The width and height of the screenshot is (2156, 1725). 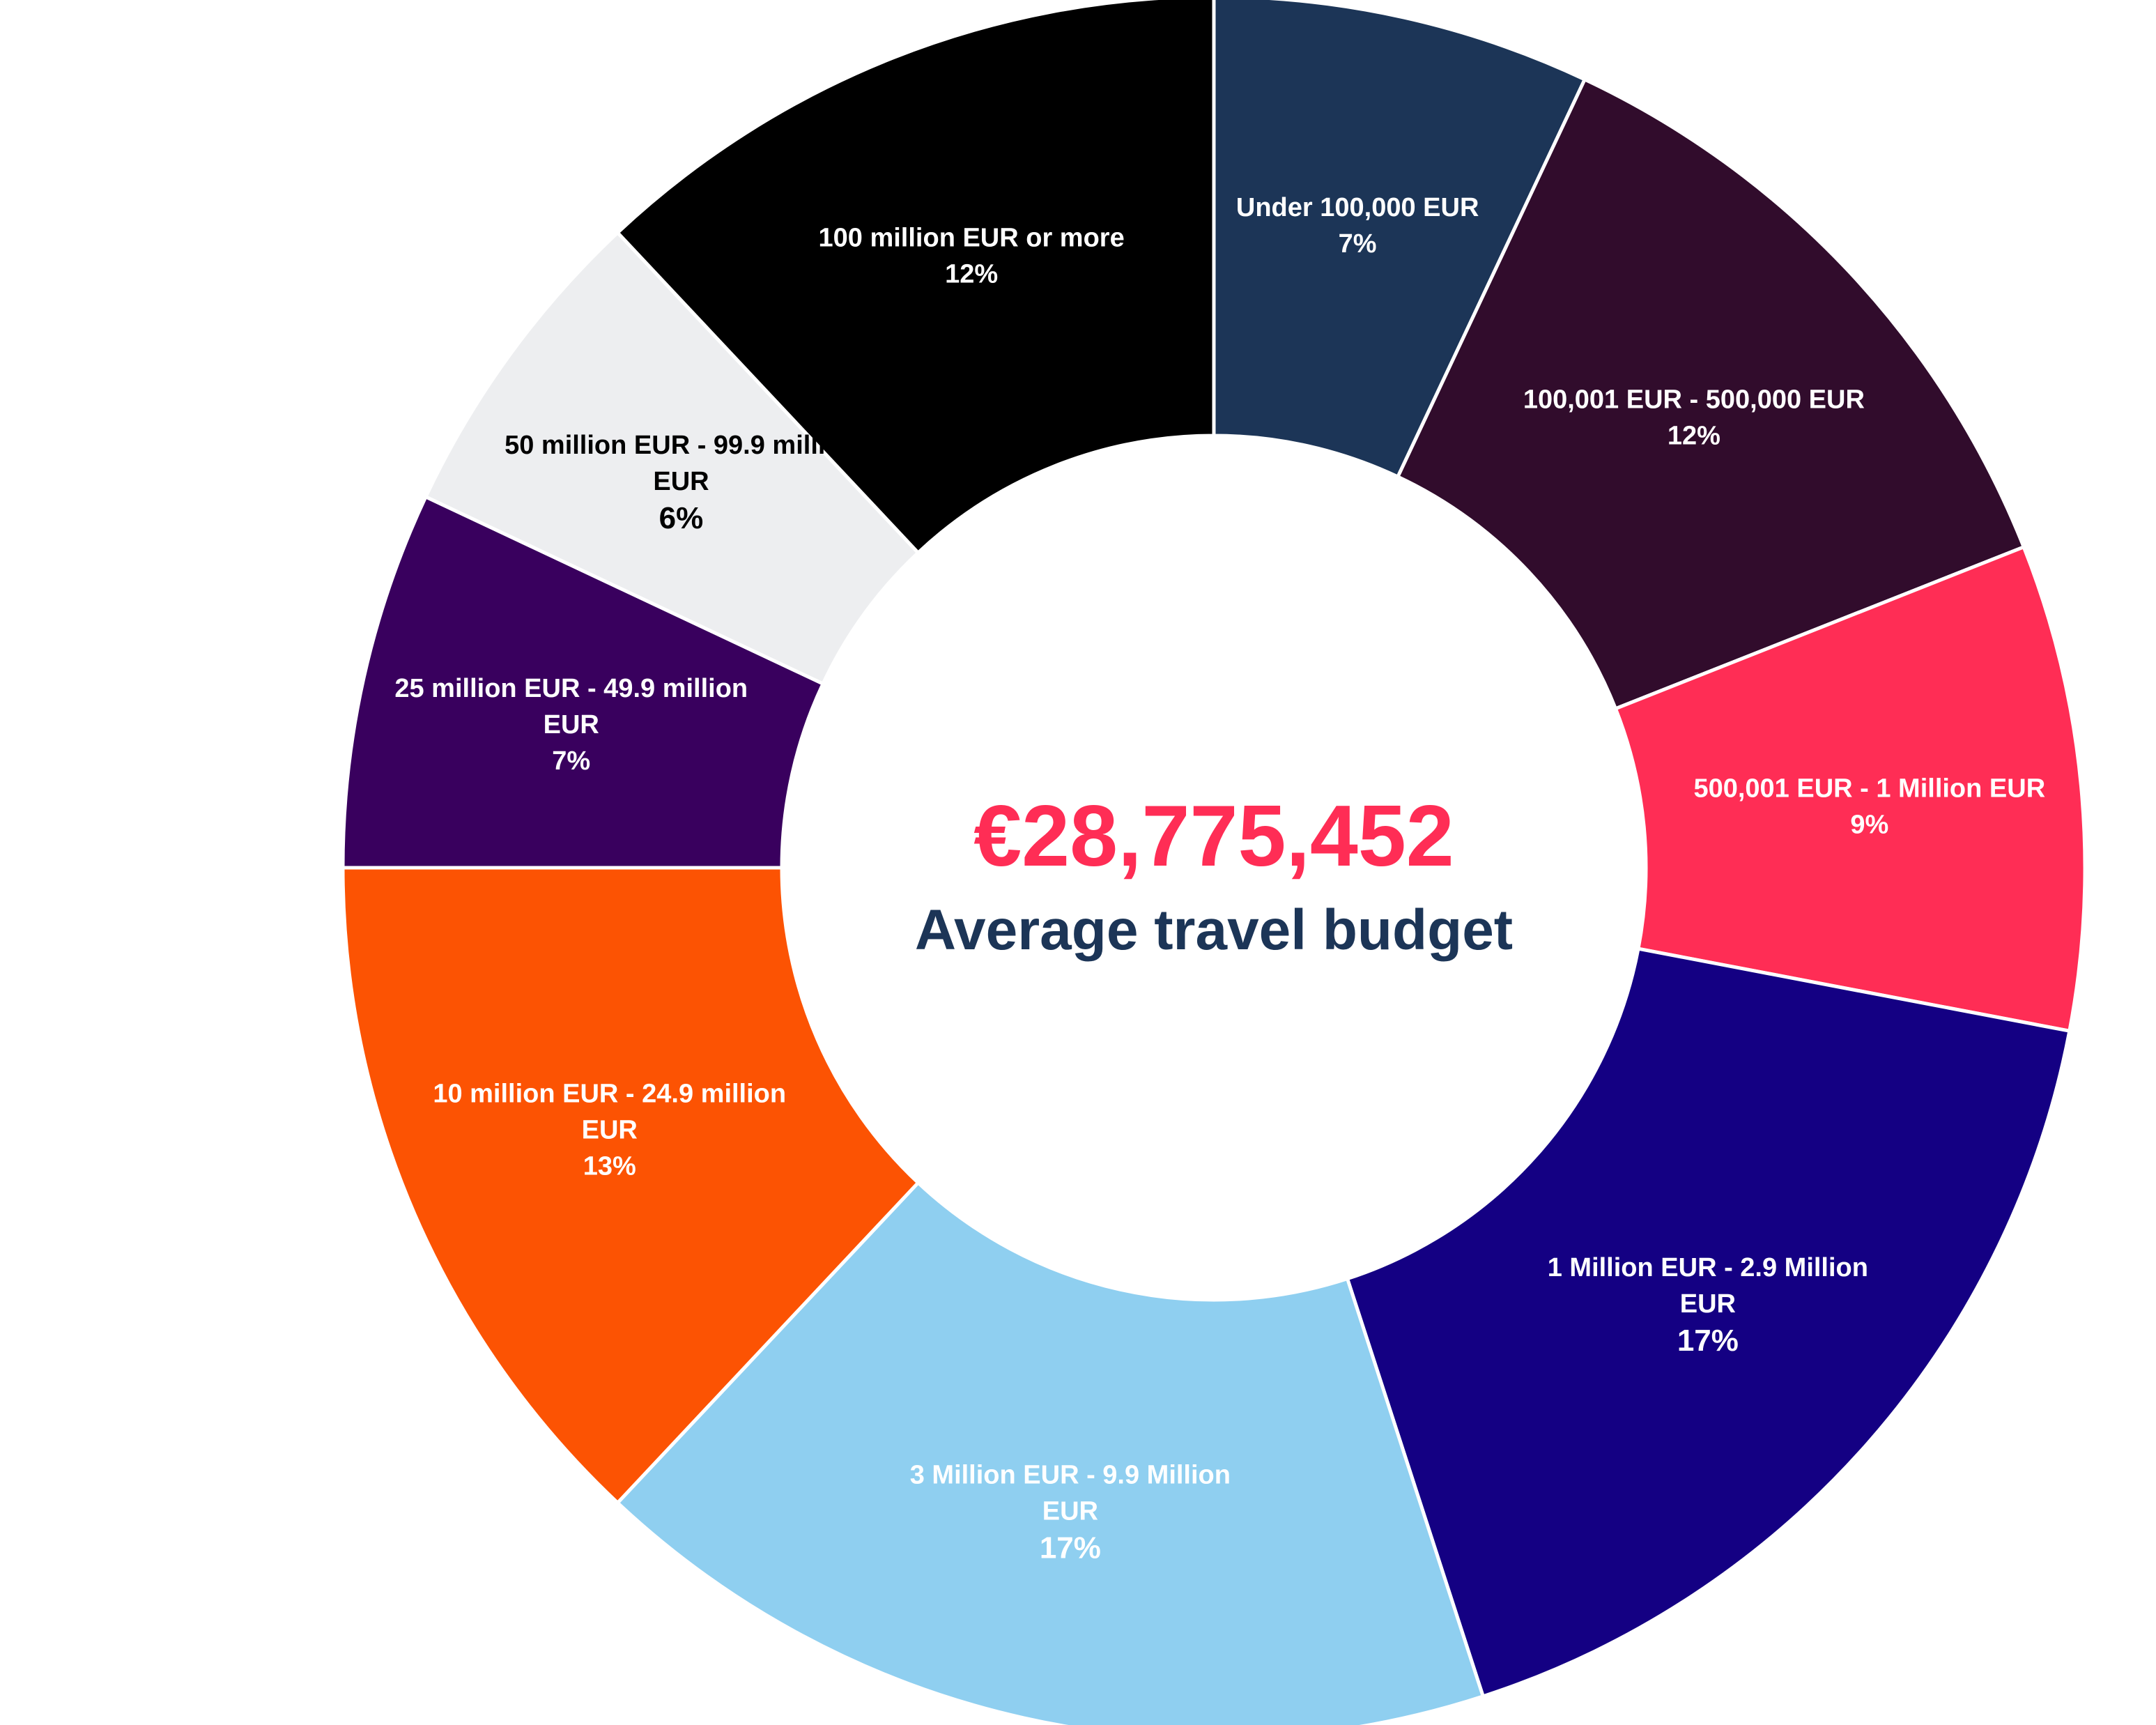 I want to click on slice-label-8: 50 million EUR - 99.9 million EUR 6%, so click(x=681, y=483).